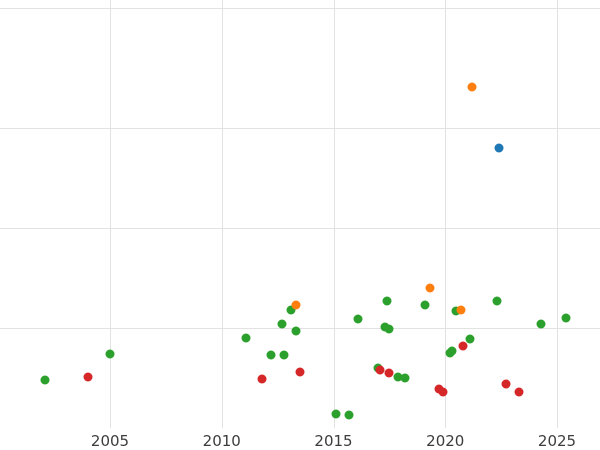 The width and height of the screenshot is (600, 450). Describe the element at coordinates (221, 441) in the screenshot. I see `x-tick-label: 2010` at that location.